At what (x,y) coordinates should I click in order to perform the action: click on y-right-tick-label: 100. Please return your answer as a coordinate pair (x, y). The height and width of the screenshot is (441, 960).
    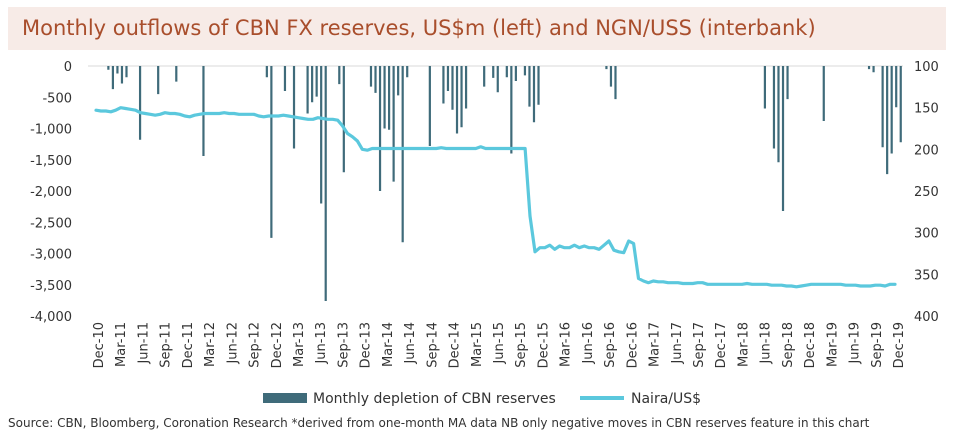
    Looking at the image, I should click on (926, 67).